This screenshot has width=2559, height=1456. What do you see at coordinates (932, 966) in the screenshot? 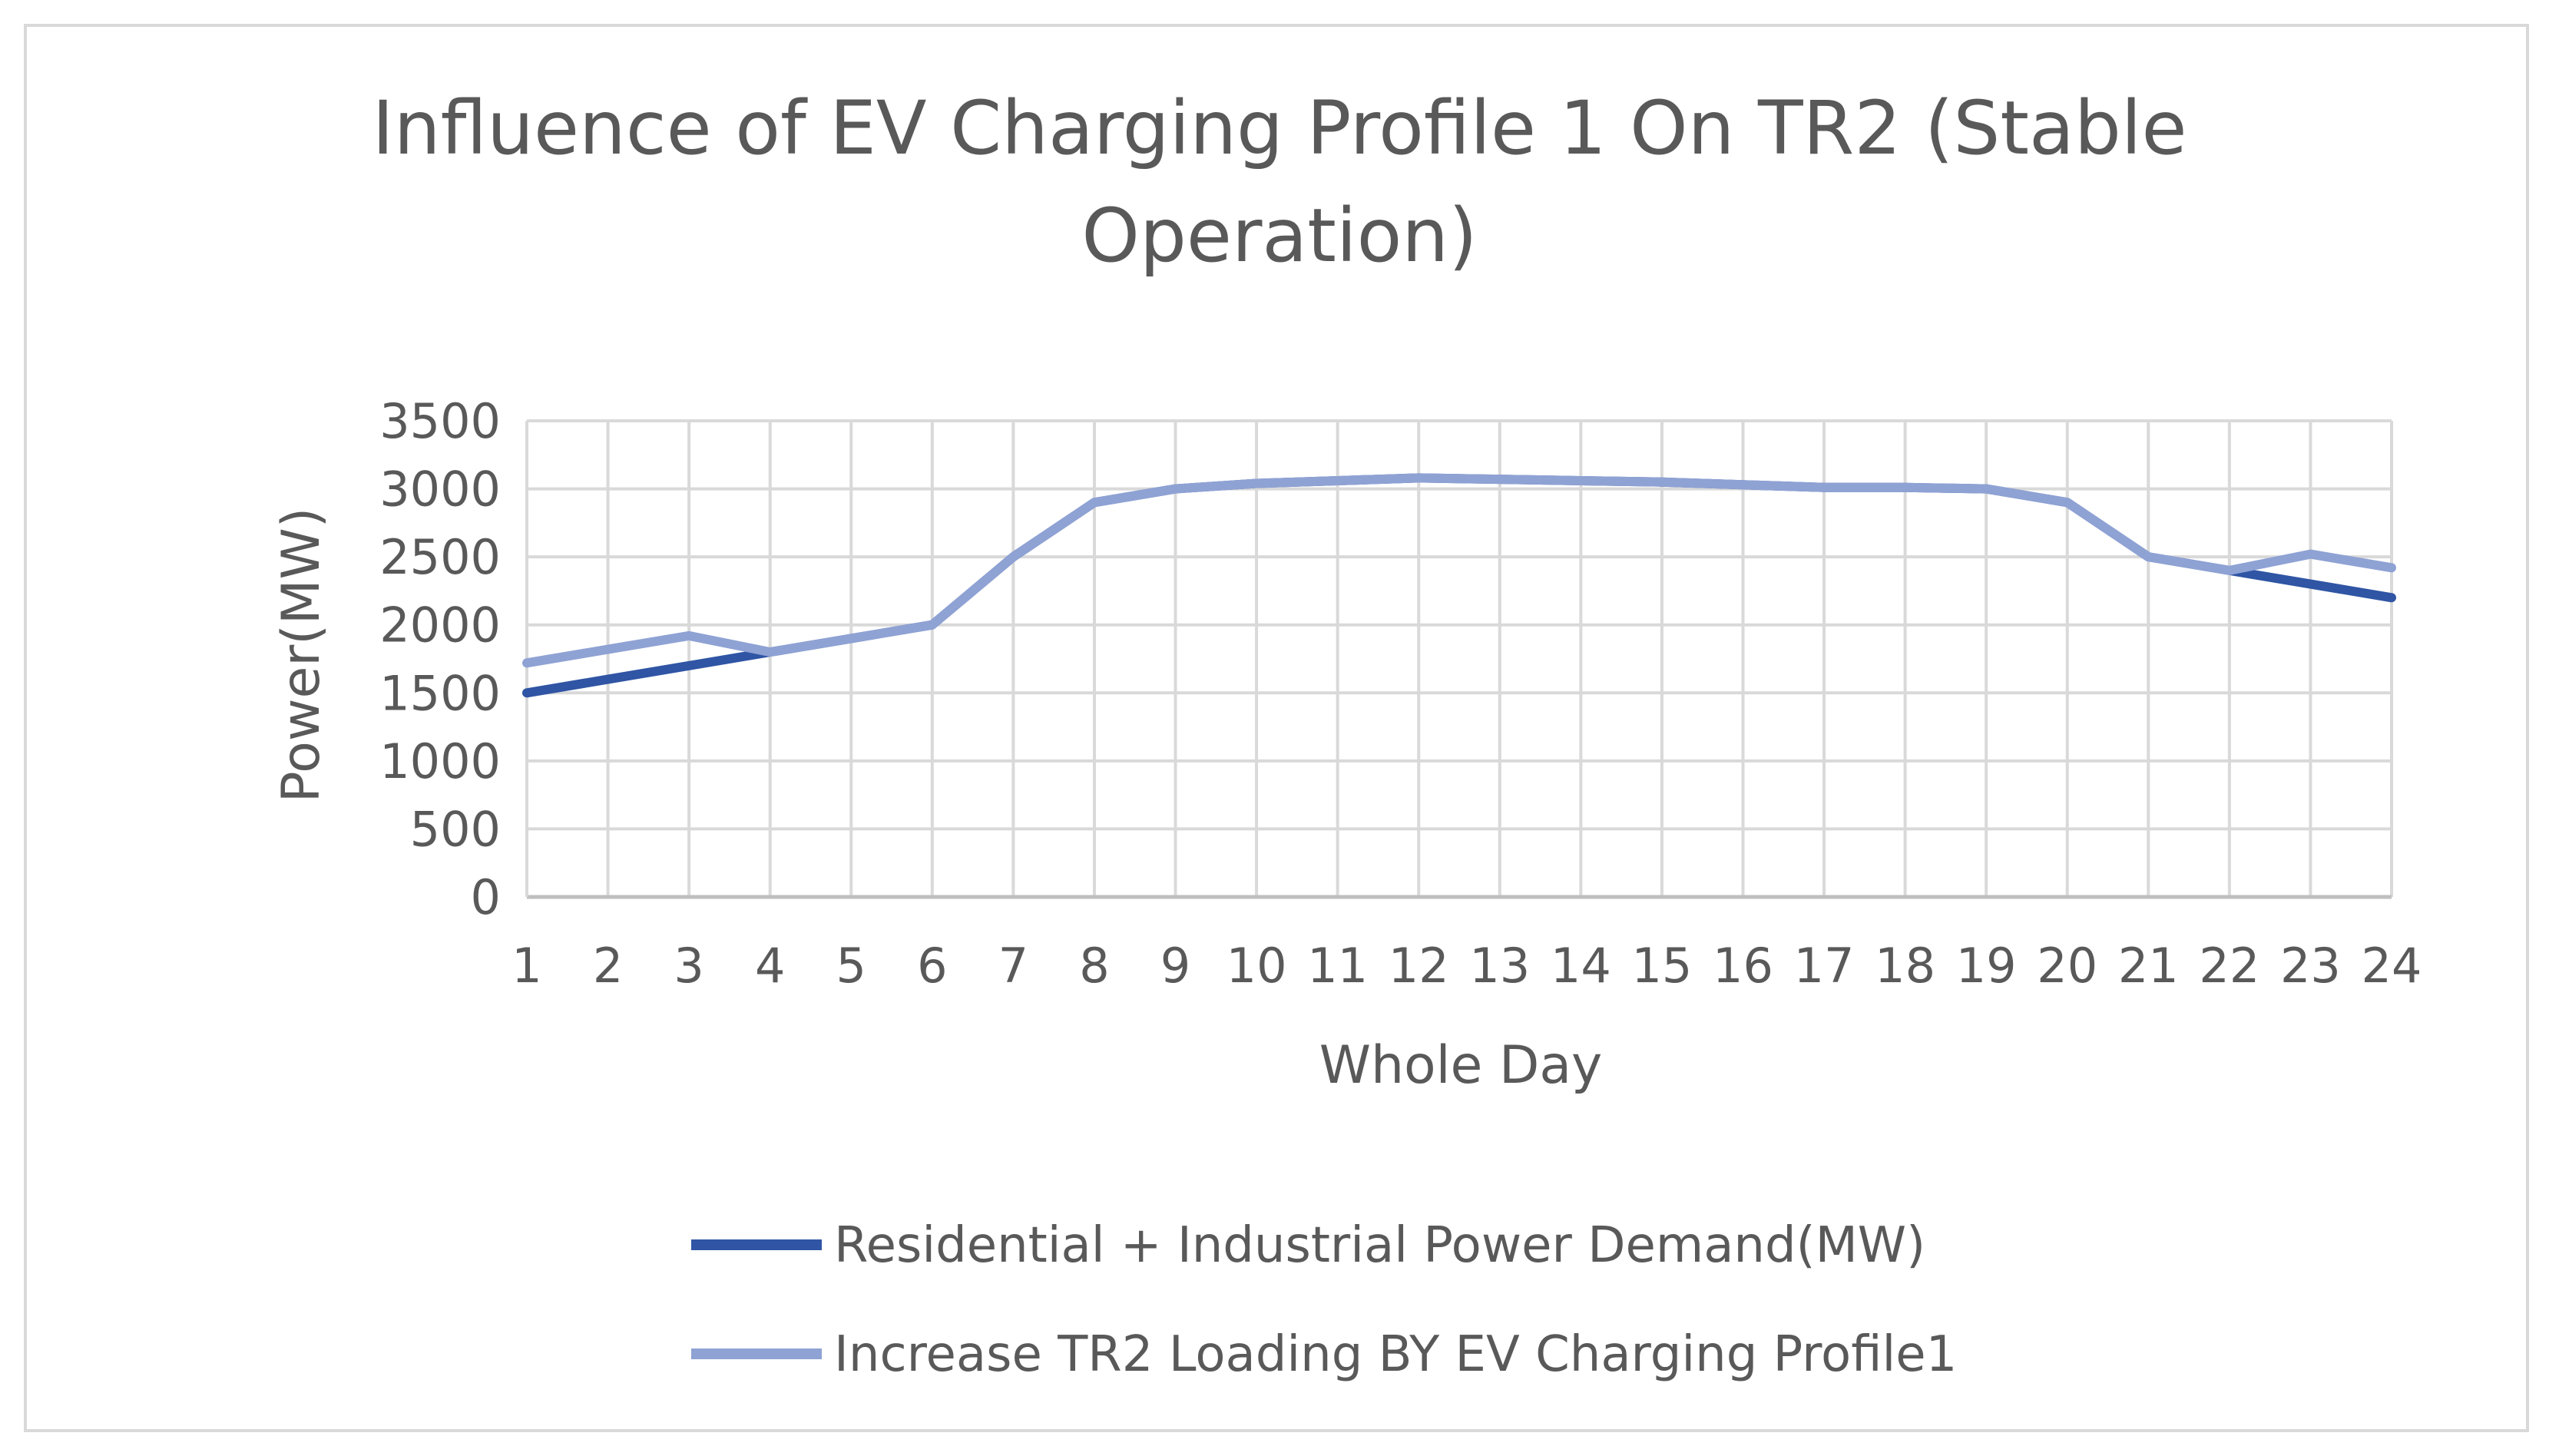
I see `x-tick-label: 6` at bounding box center [932, 966].